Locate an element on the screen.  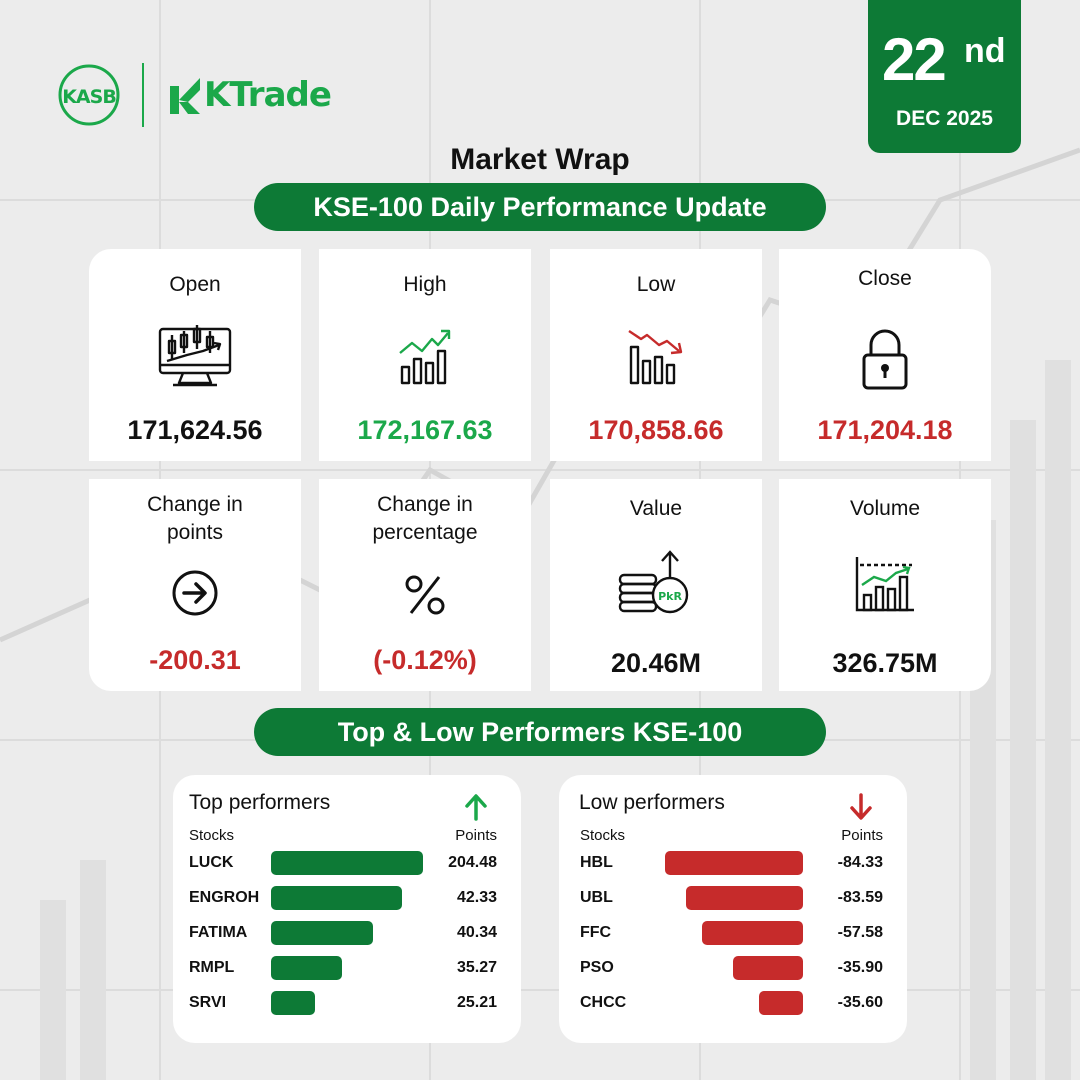
brand-logos: KASB KTrade is located at coordinates (195, 95).